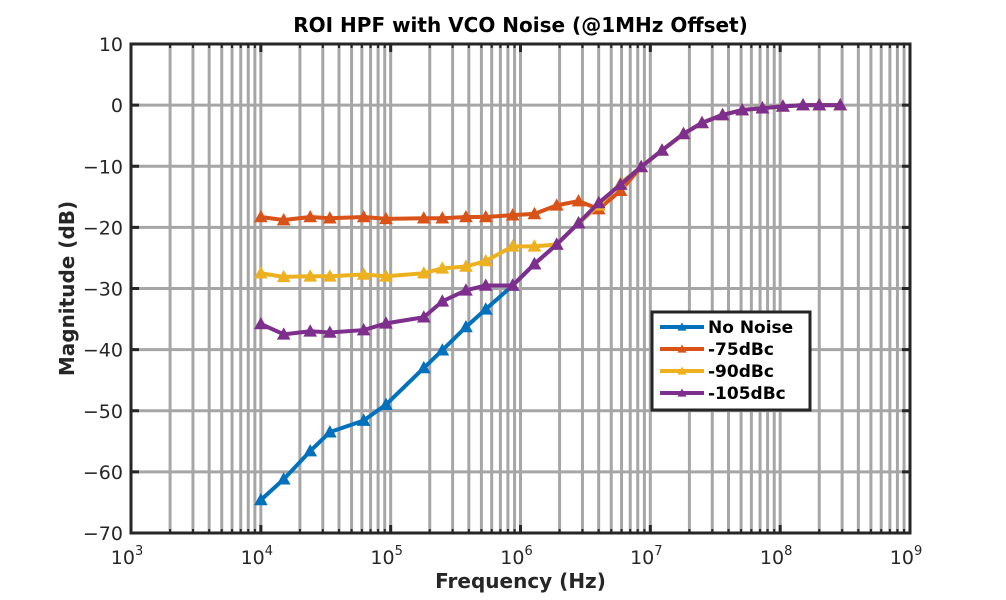 The width and height of the screenshot is (1006, 600). I want to click on y-tick-label: −20, so click(103, 228).